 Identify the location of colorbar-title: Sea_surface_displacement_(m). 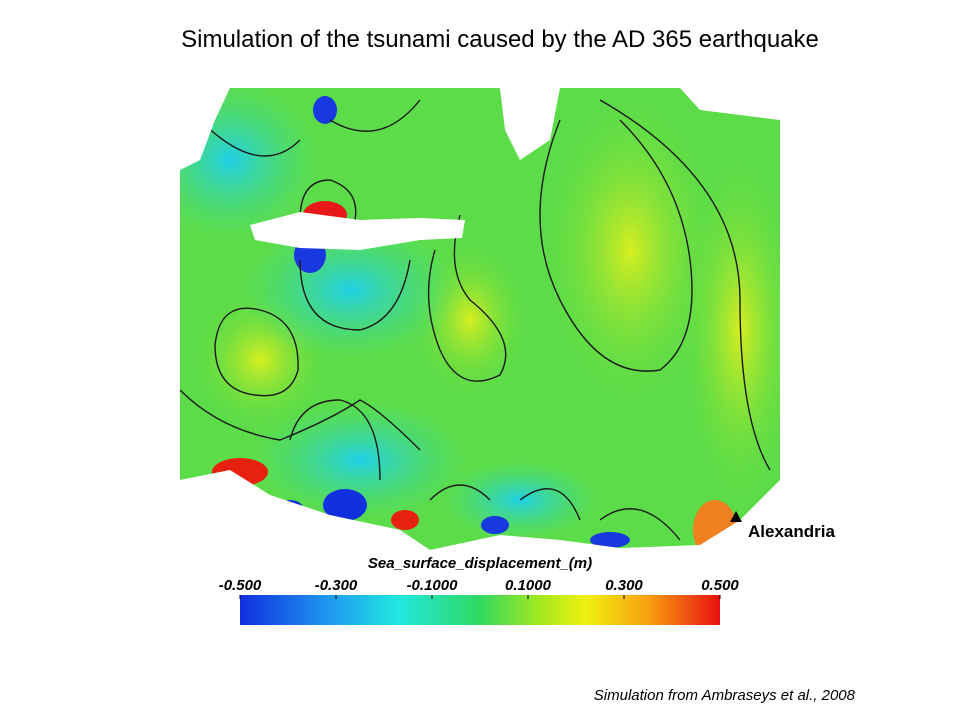
(480, 563).